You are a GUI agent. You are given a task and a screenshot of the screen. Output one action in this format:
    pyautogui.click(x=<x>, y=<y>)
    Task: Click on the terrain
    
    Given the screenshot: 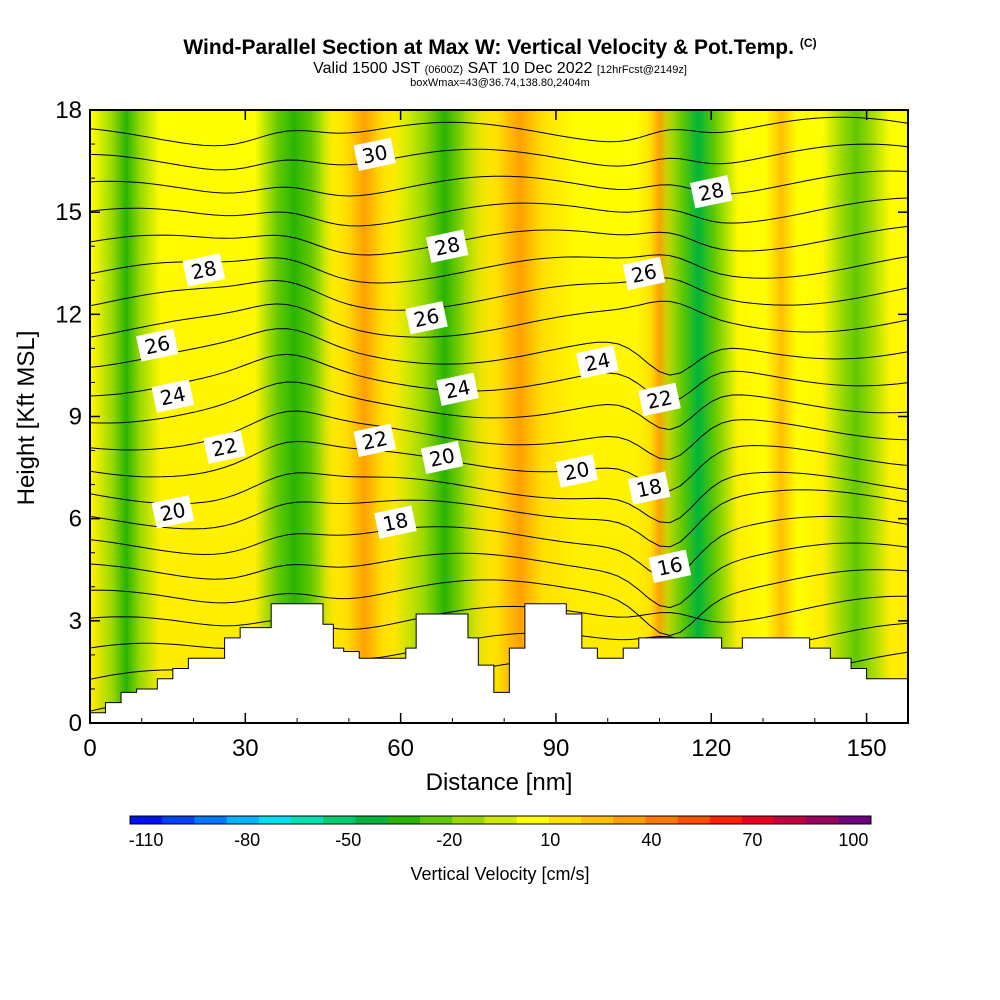 What is the action you would take?
    pyautogui.click(x=499, y=663)
    